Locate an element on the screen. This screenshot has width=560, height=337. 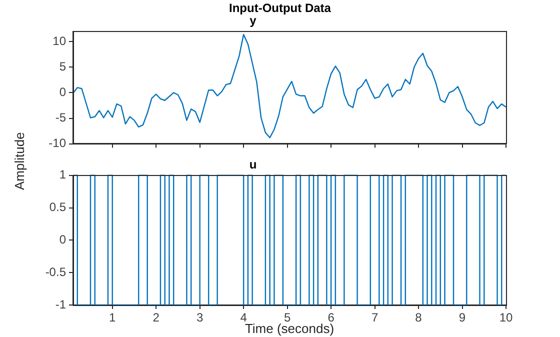
y-axis-title: Amplitude is located at coordinates (19, 161).